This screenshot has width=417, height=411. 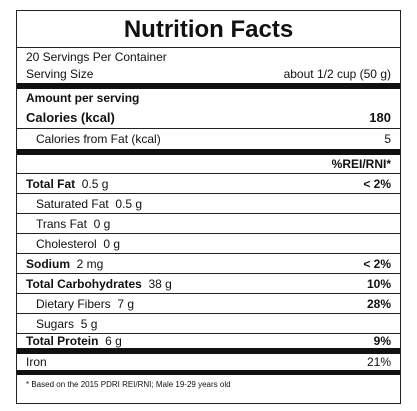 What do you see at coordinates (208, 164) in the screenshot?
I see `dv-header-row: %REI/RNI*` at bounding box center [208, 164].